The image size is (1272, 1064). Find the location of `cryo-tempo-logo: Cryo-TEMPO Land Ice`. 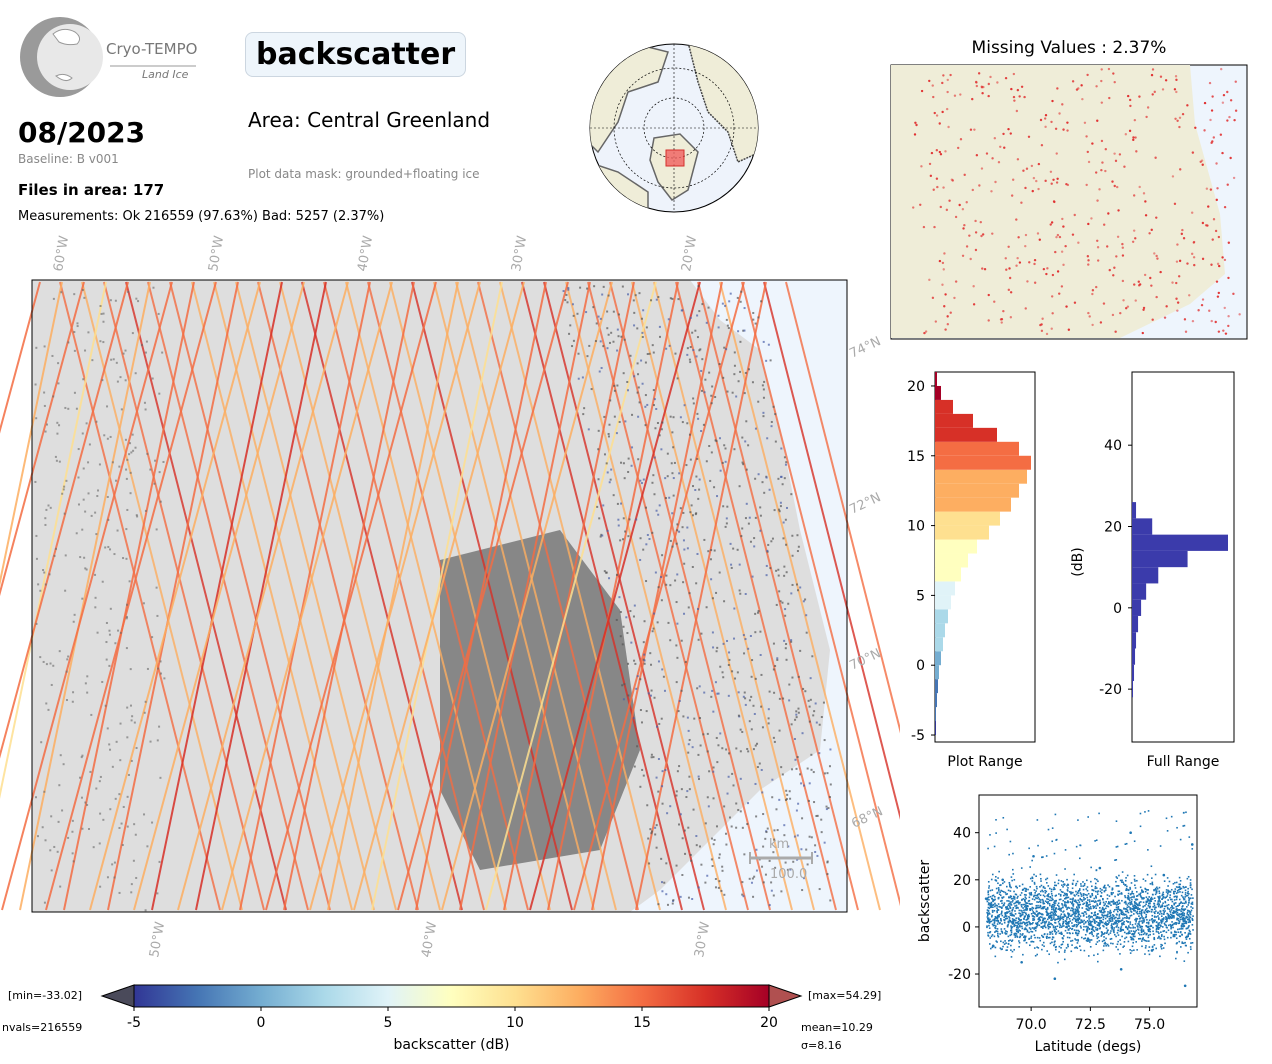

cryo-tempo-logo: Cryo-TEMPO Land Ice is located at coordinates (113, 58).